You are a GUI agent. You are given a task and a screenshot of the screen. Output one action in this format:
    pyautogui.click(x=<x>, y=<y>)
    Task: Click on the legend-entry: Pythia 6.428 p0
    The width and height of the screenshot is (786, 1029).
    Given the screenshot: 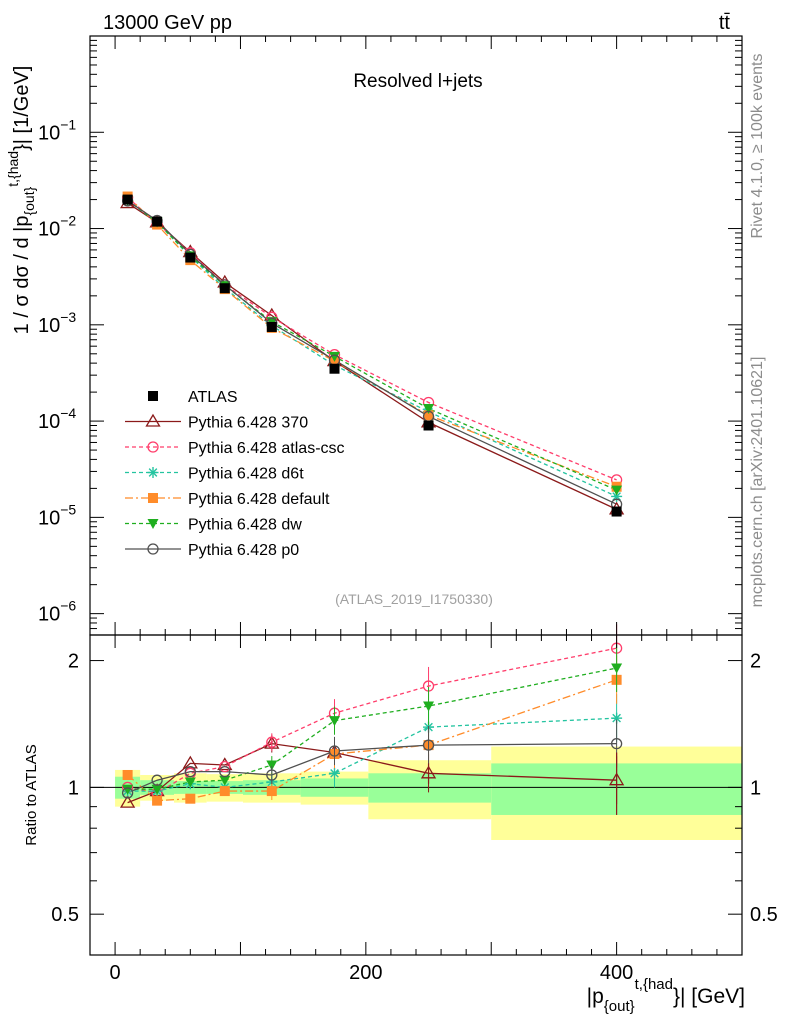 What is the action you would take?
    pyautogui.click(x=212, y=550)
    